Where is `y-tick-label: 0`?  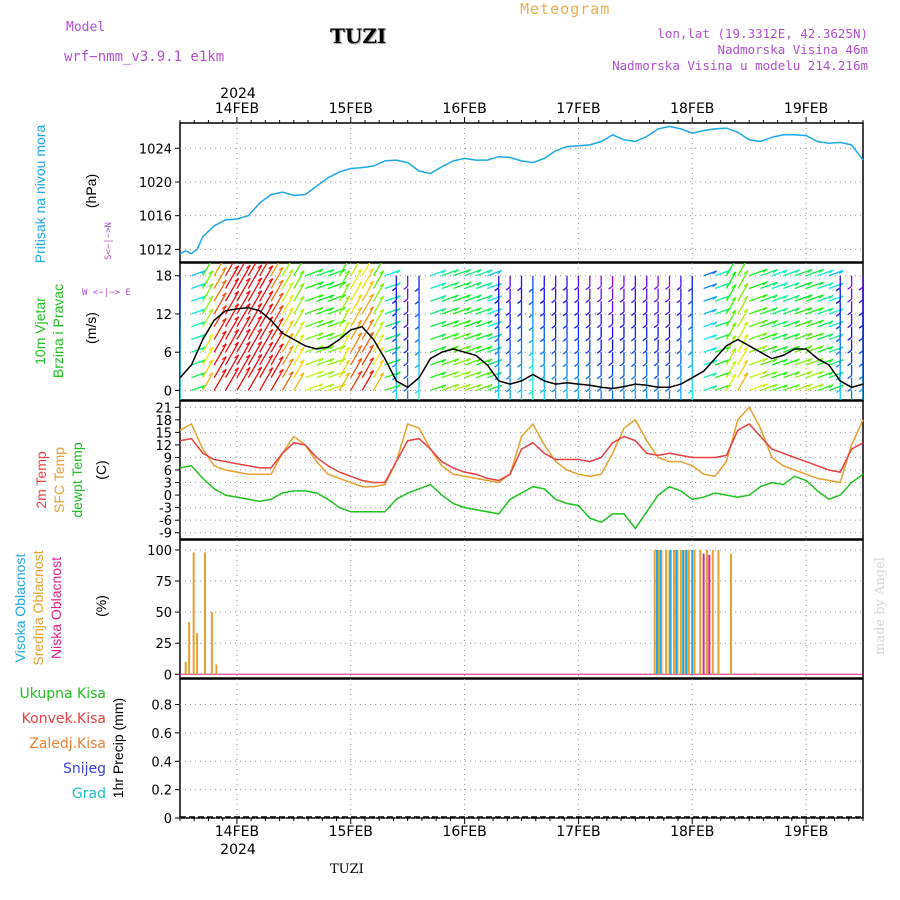
y-tick-label: 0 is located at coordinates (168, 496).